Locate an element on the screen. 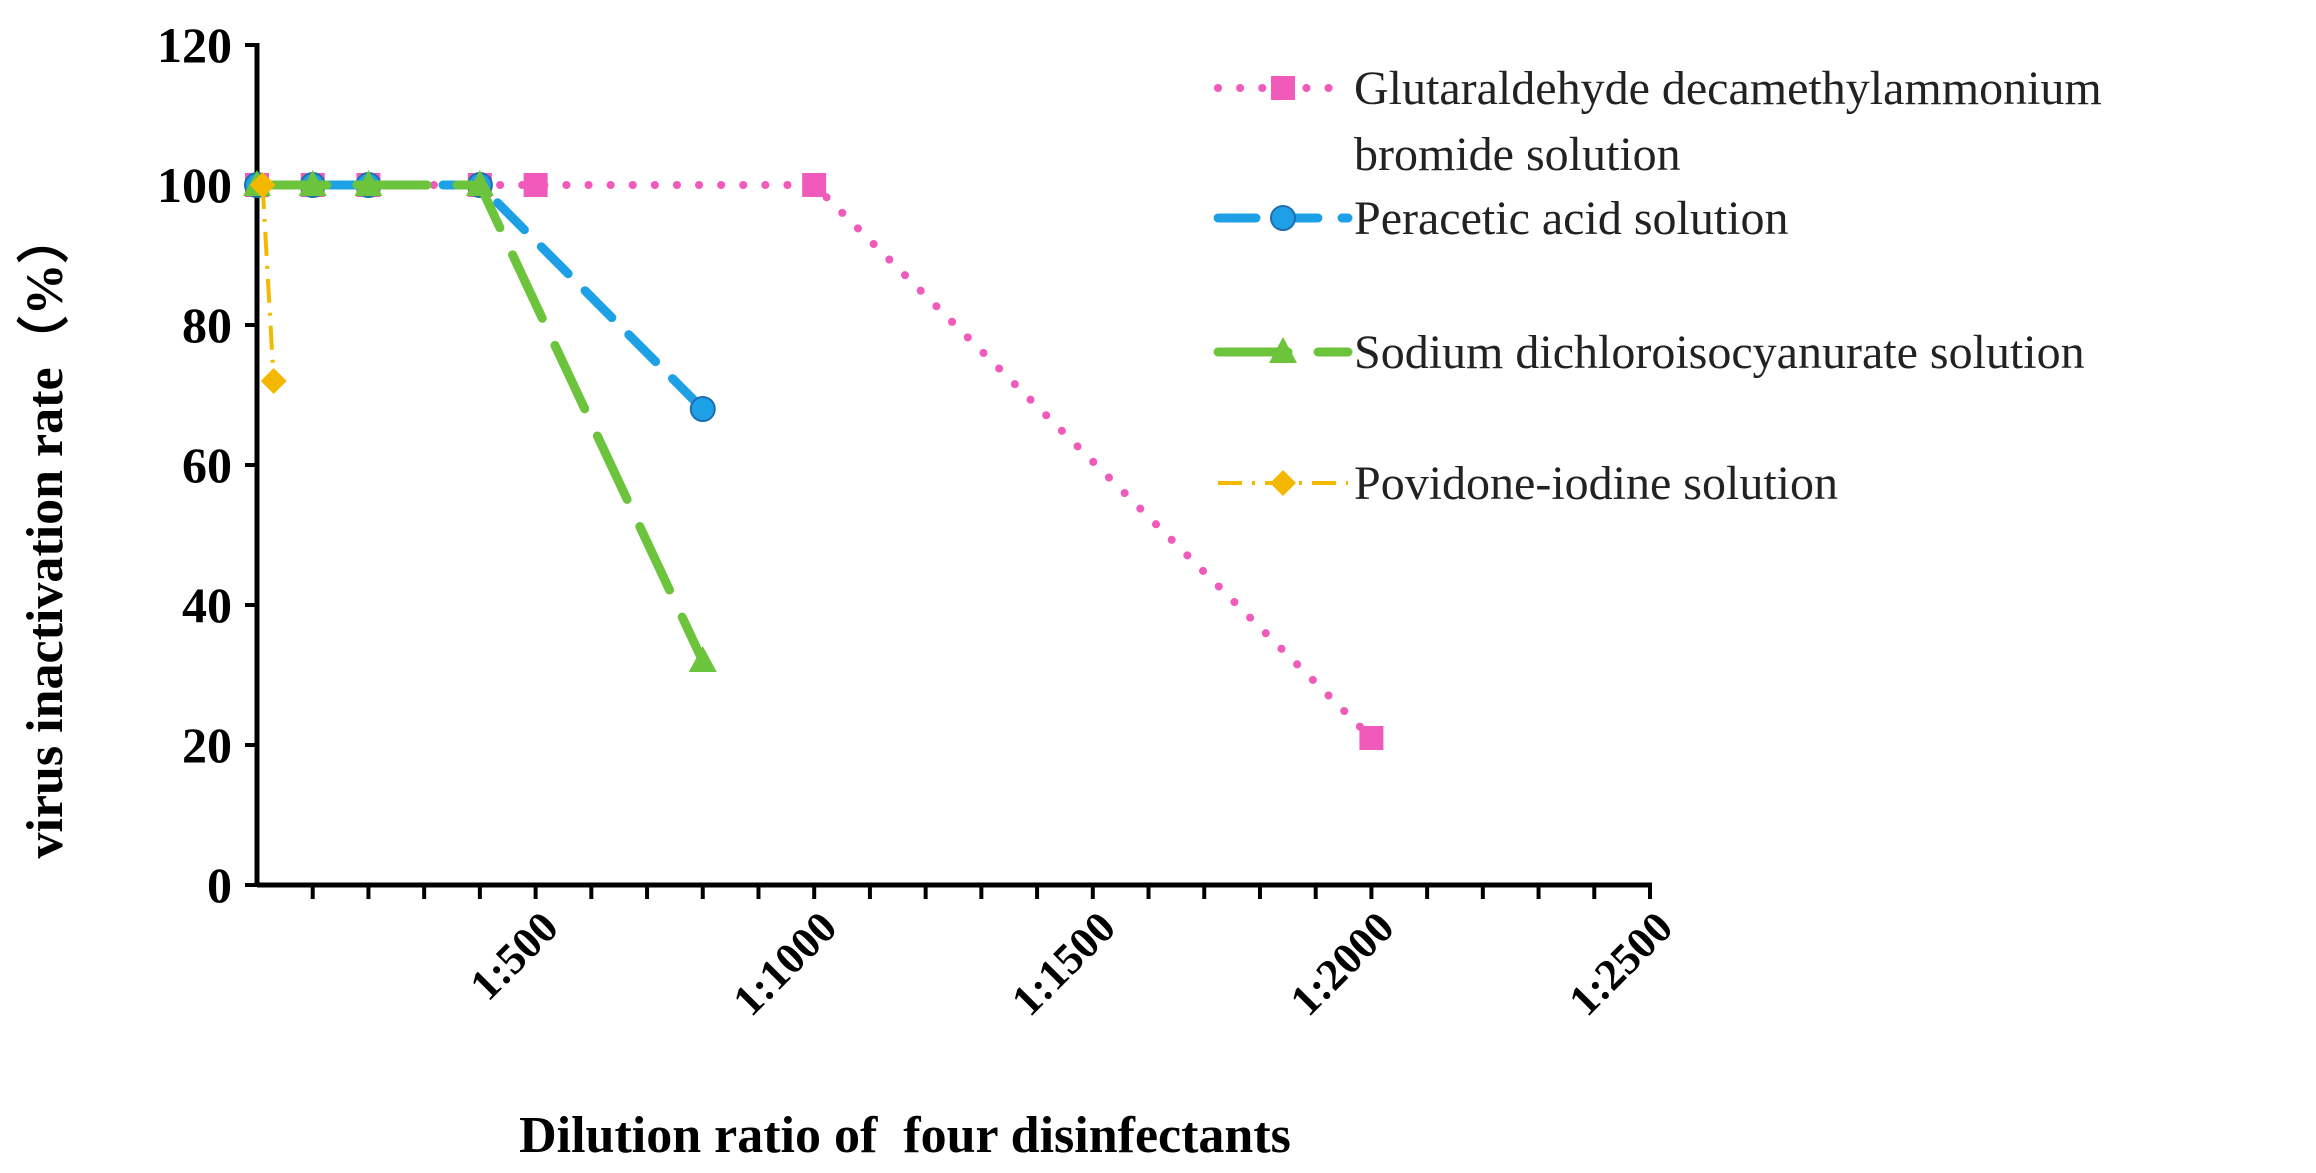  y-tick-label: 0 is located at coordinates (219, 885).